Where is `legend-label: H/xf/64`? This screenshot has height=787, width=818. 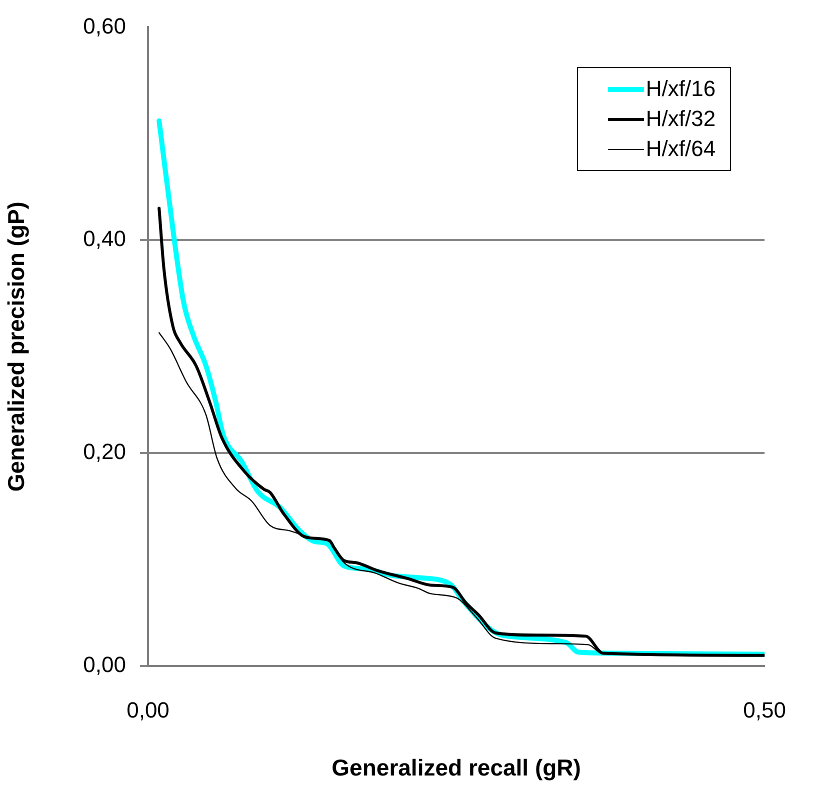
legend-label: H/xf/64 is located at coordinates (681, 149).